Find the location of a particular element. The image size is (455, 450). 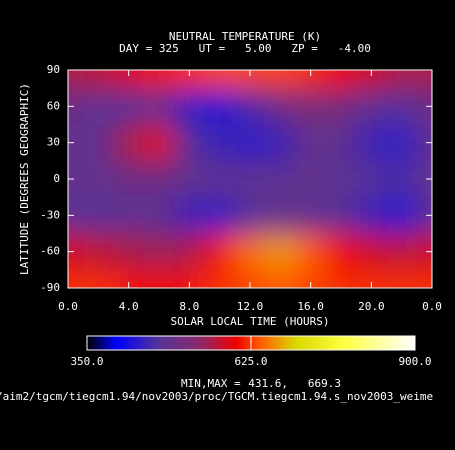

colorbar-tick-label: 625.0 is located at coordinates (250, 361).